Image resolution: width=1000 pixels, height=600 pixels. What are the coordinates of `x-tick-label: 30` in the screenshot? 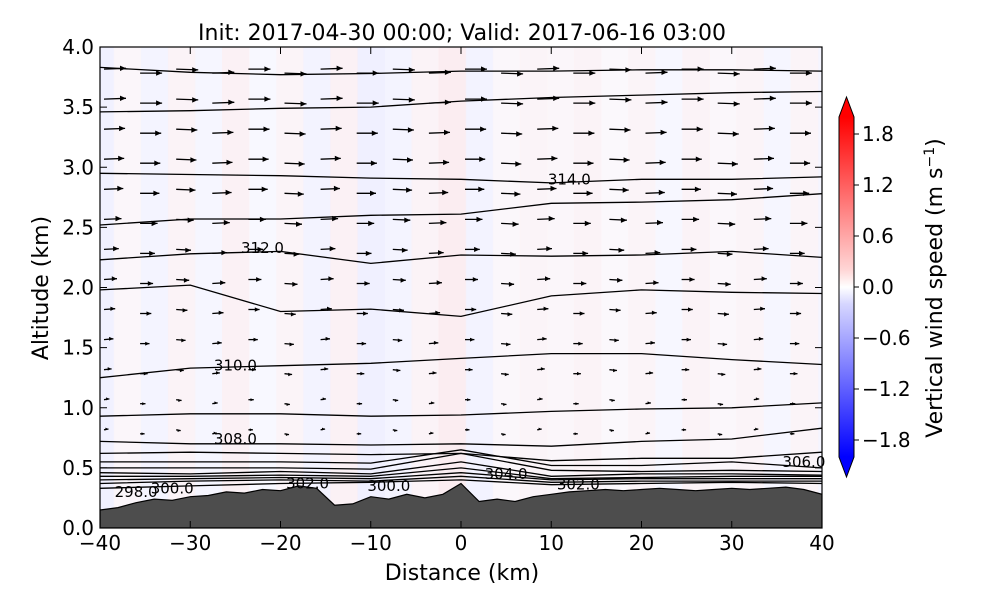 It's located at (731, 543).